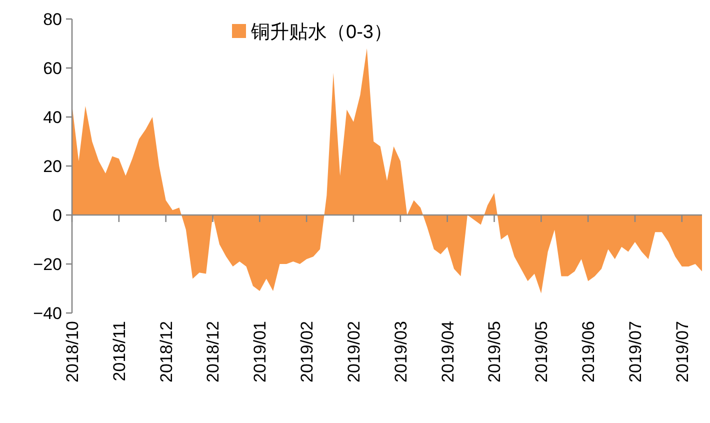  Describe the element at coordinates (400, 351) in the screenshot. I see `x-tick-label: 2019/03` at that location.